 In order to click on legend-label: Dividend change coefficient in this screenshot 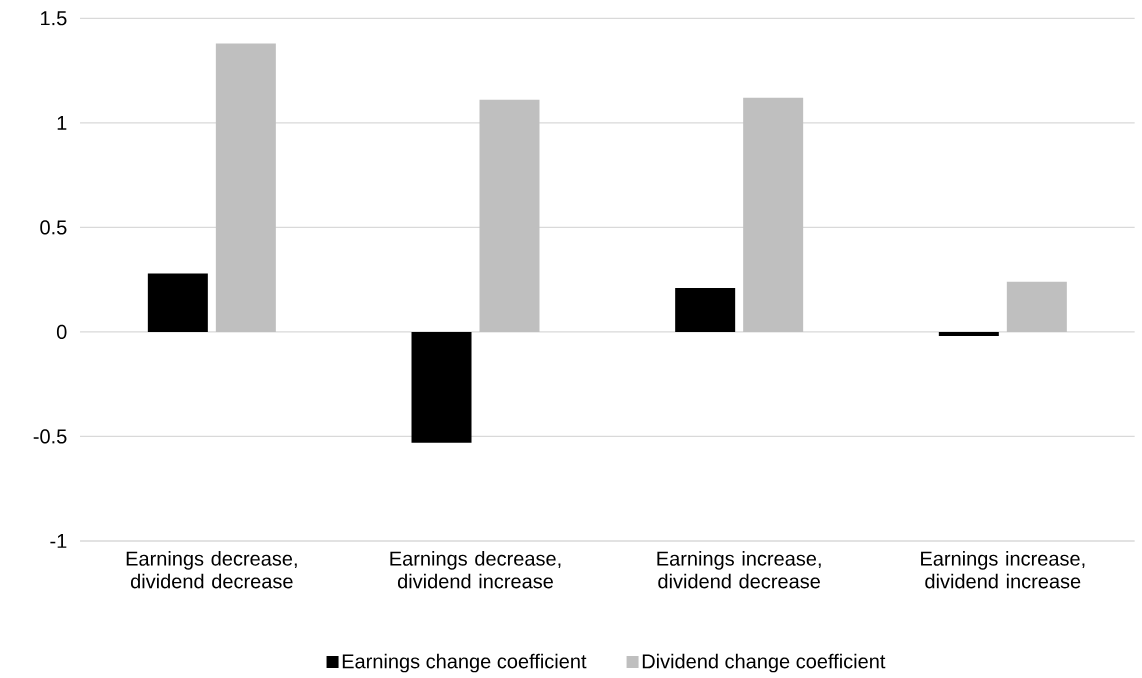, I will do `click(764, 663)`.